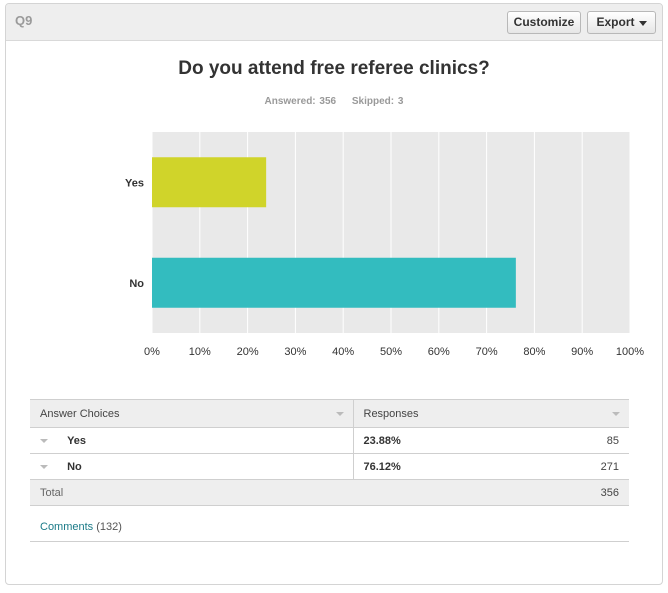 The height and width of the screenshot is (593, 668). Describe the element at coordinates (77, 440) in the screenshot. I see `choice-label: Yes` at that location.